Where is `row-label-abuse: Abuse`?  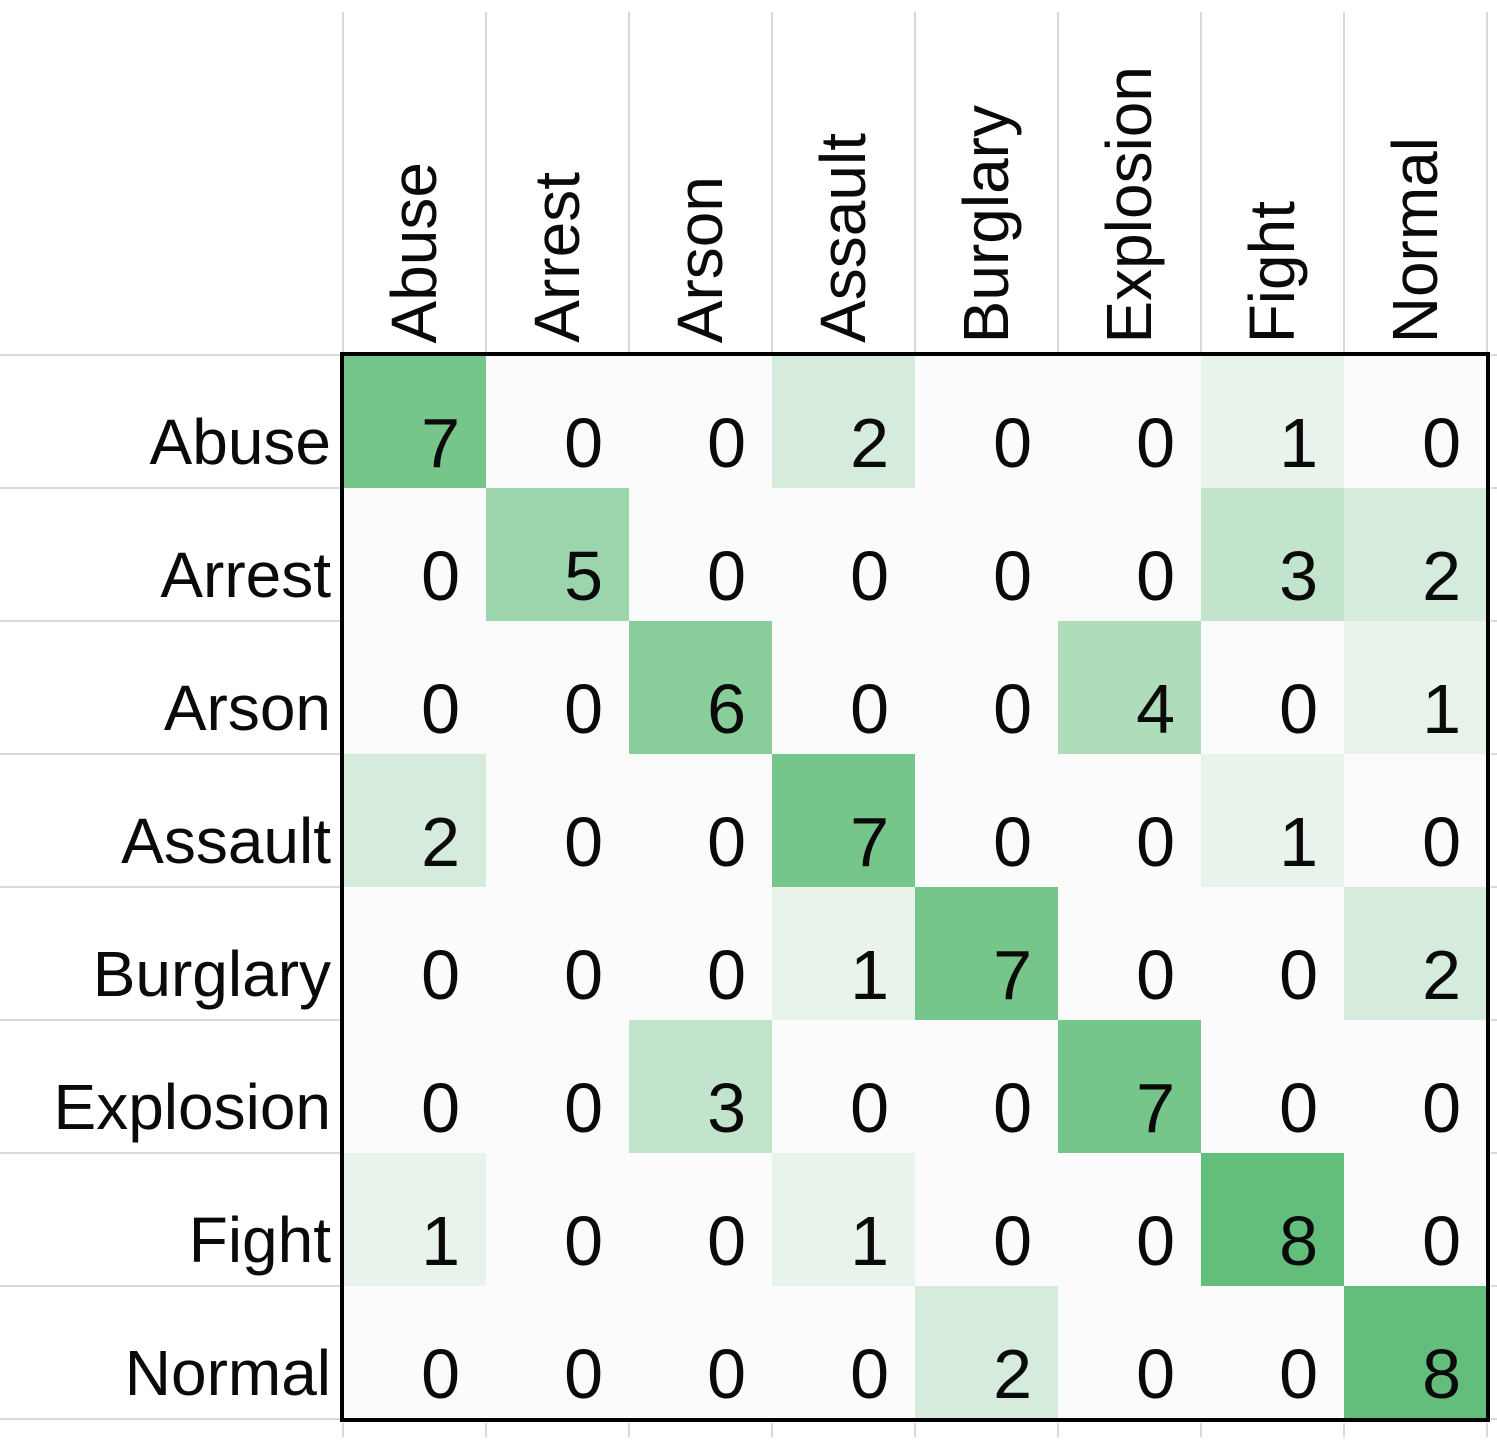
row-label-abuse: Abuse is located at coordinates (240, 442).